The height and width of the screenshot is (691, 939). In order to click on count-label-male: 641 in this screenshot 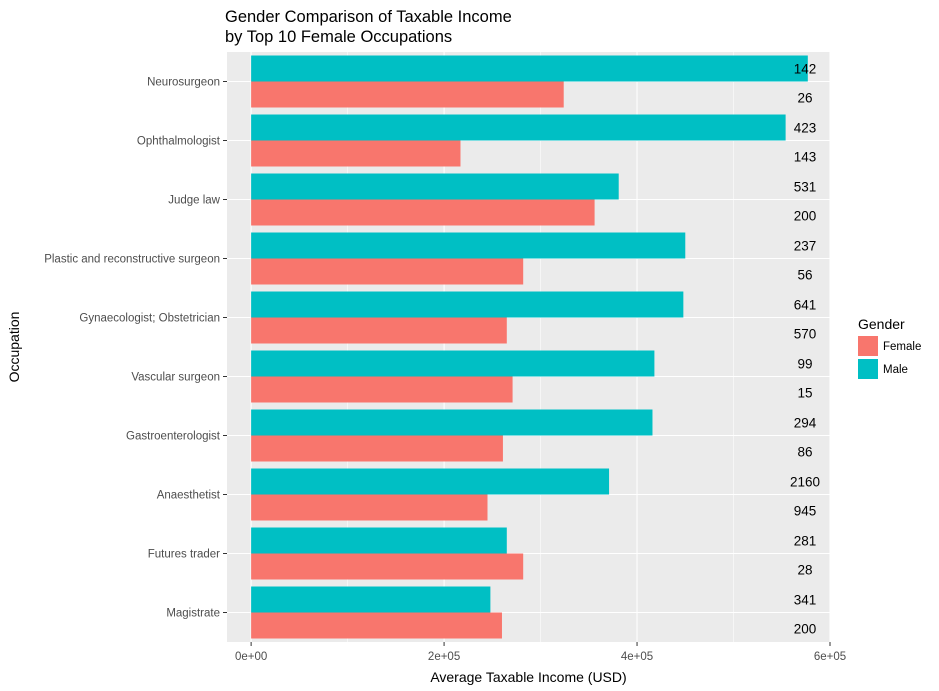, I will do `click(805, 305)`.